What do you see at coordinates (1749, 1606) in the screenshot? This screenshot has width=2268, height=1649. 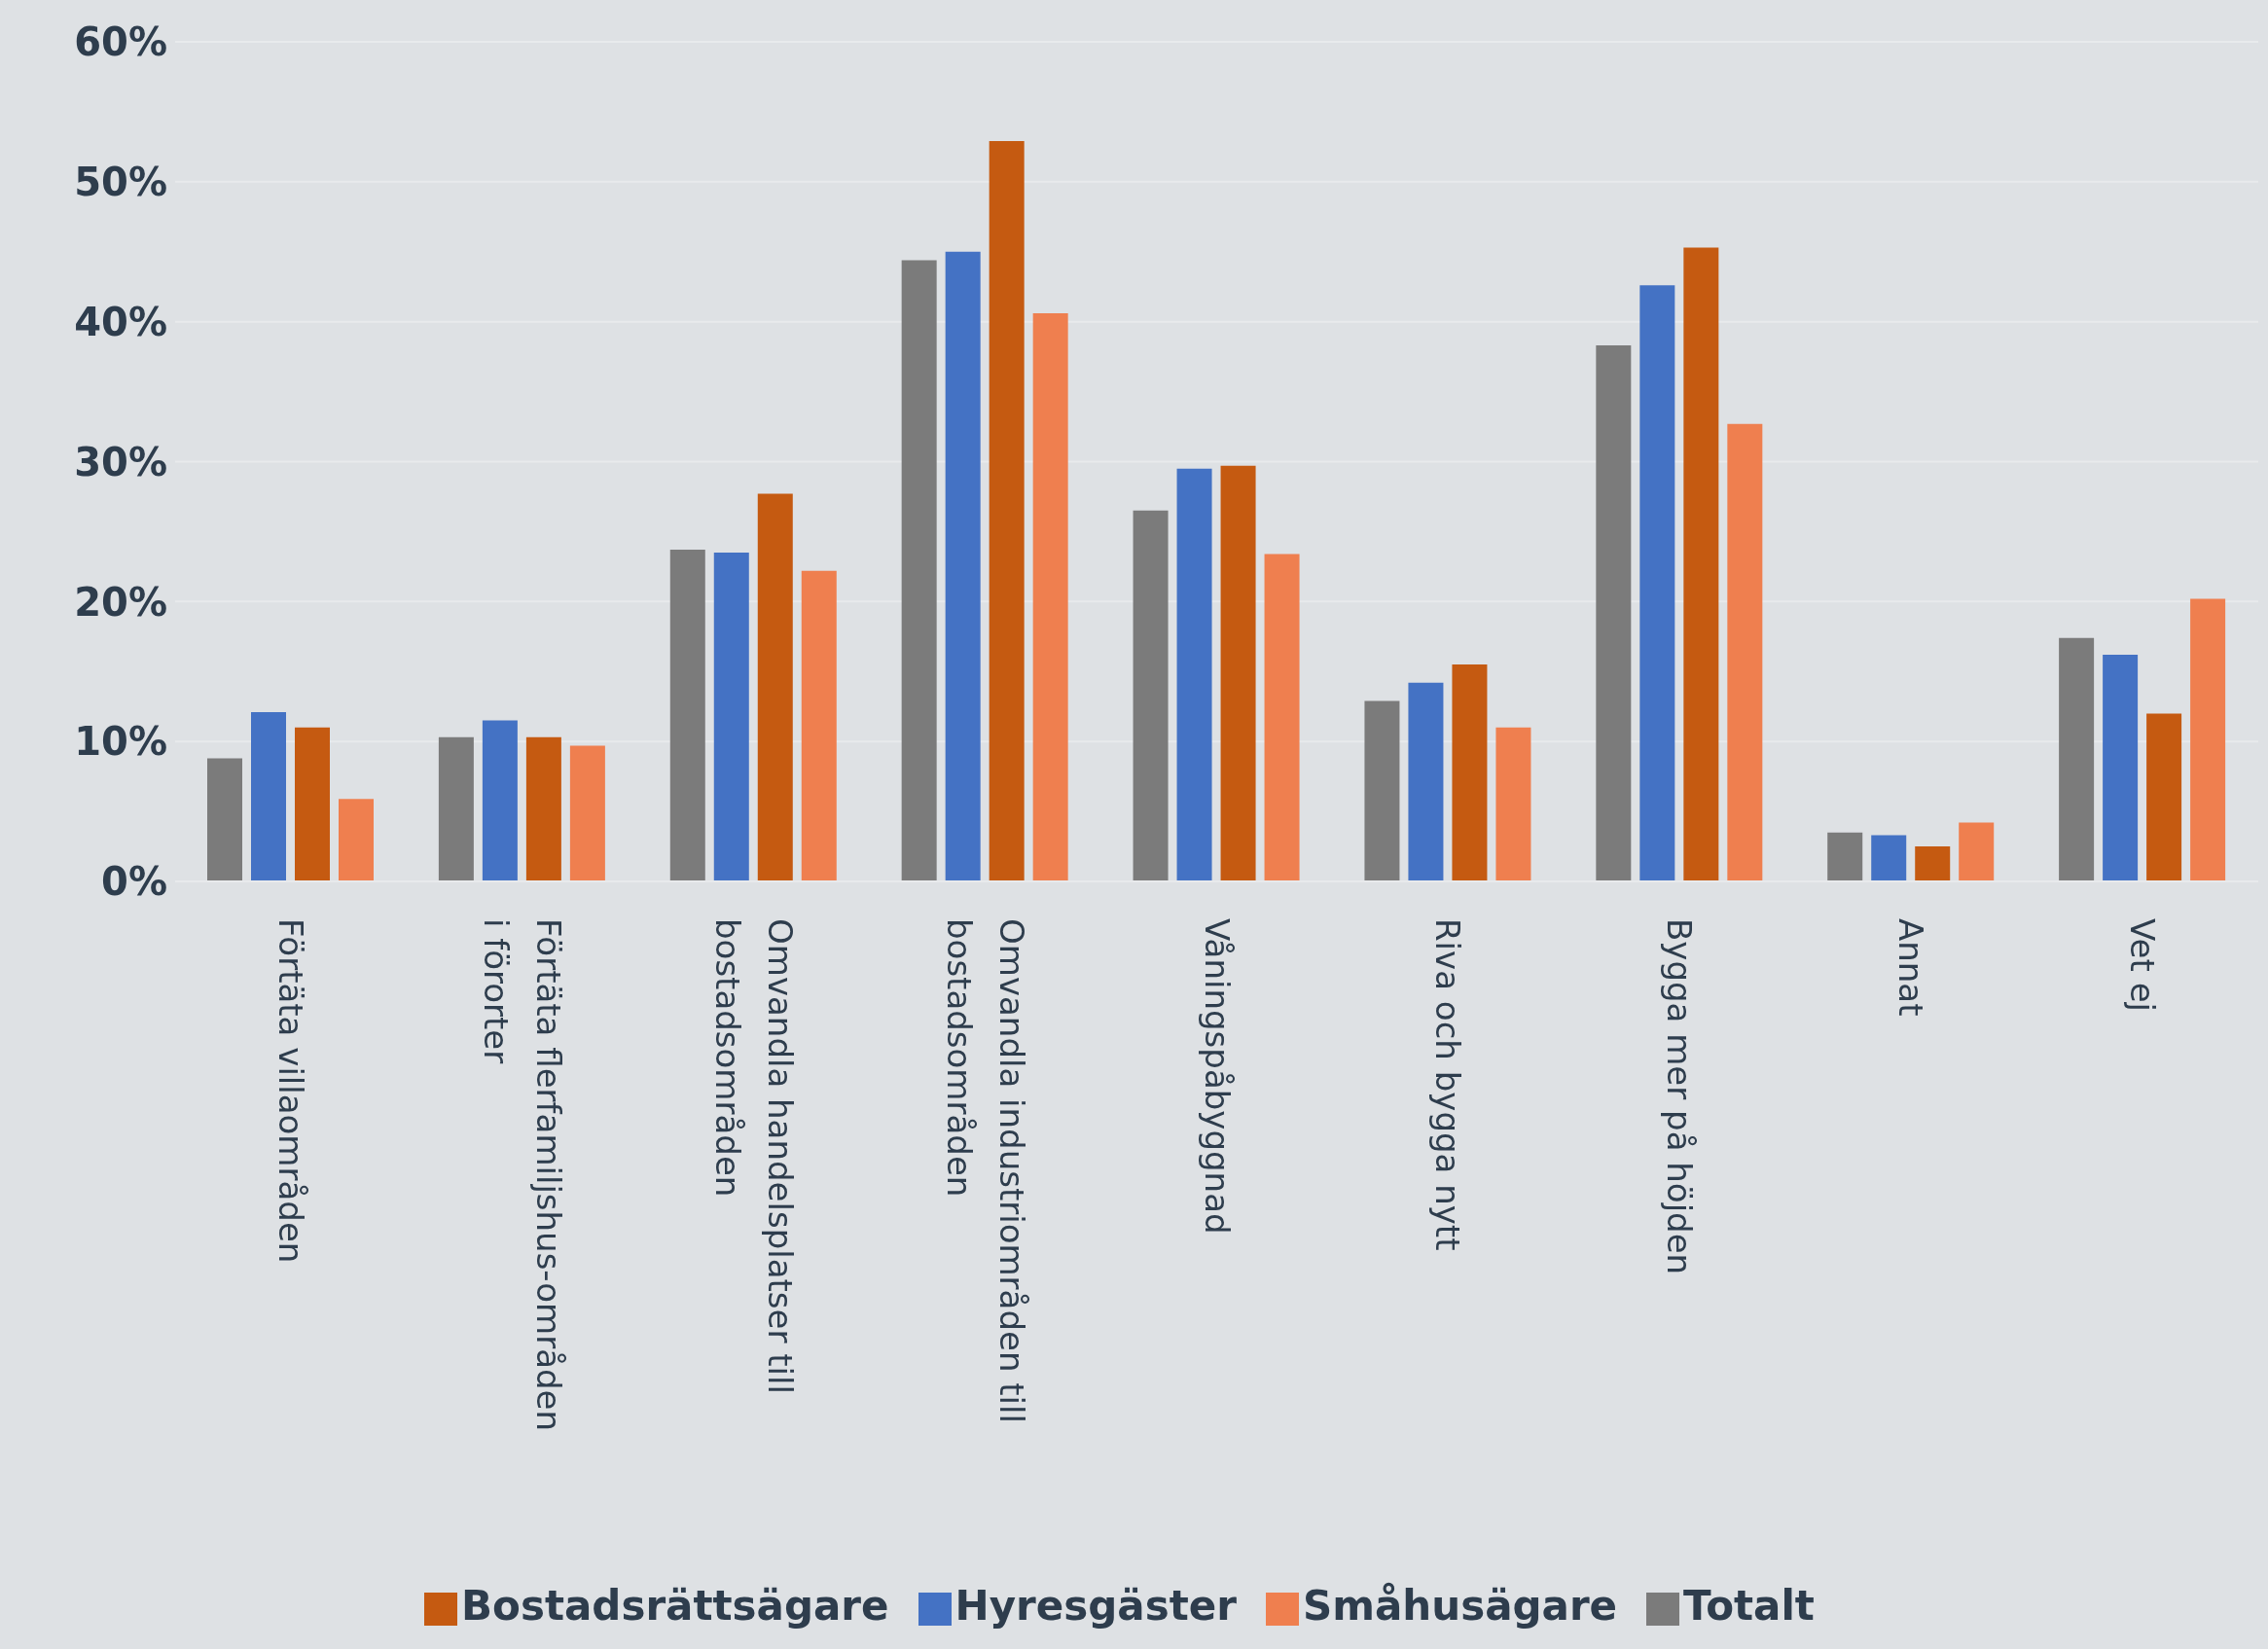 I see `legend-label: Totalt` at bounding box center [1749, 1606].